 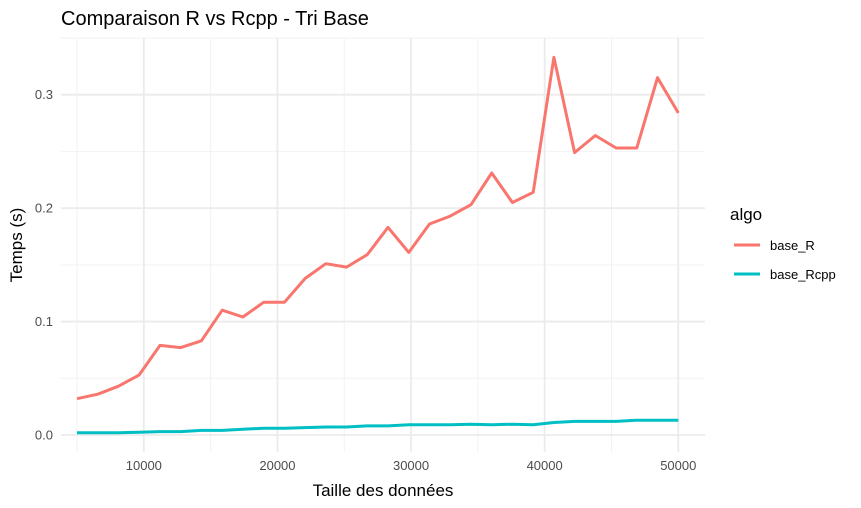 What do you see at coordinates (378, 426) in the screenshot?
I see `series-line-base-rcpp` at bounding box center [378, 426].